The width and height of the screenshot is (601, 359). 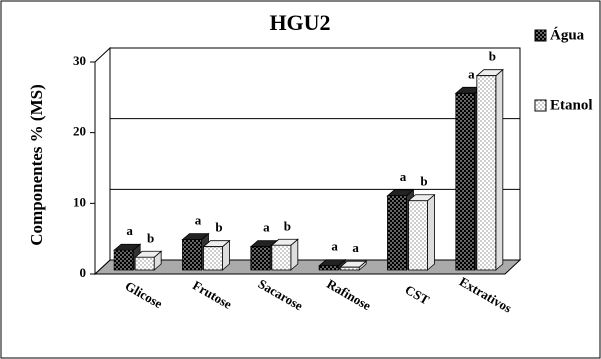 I want to click on y-tick-label: 10, so click(x=79, y=201).